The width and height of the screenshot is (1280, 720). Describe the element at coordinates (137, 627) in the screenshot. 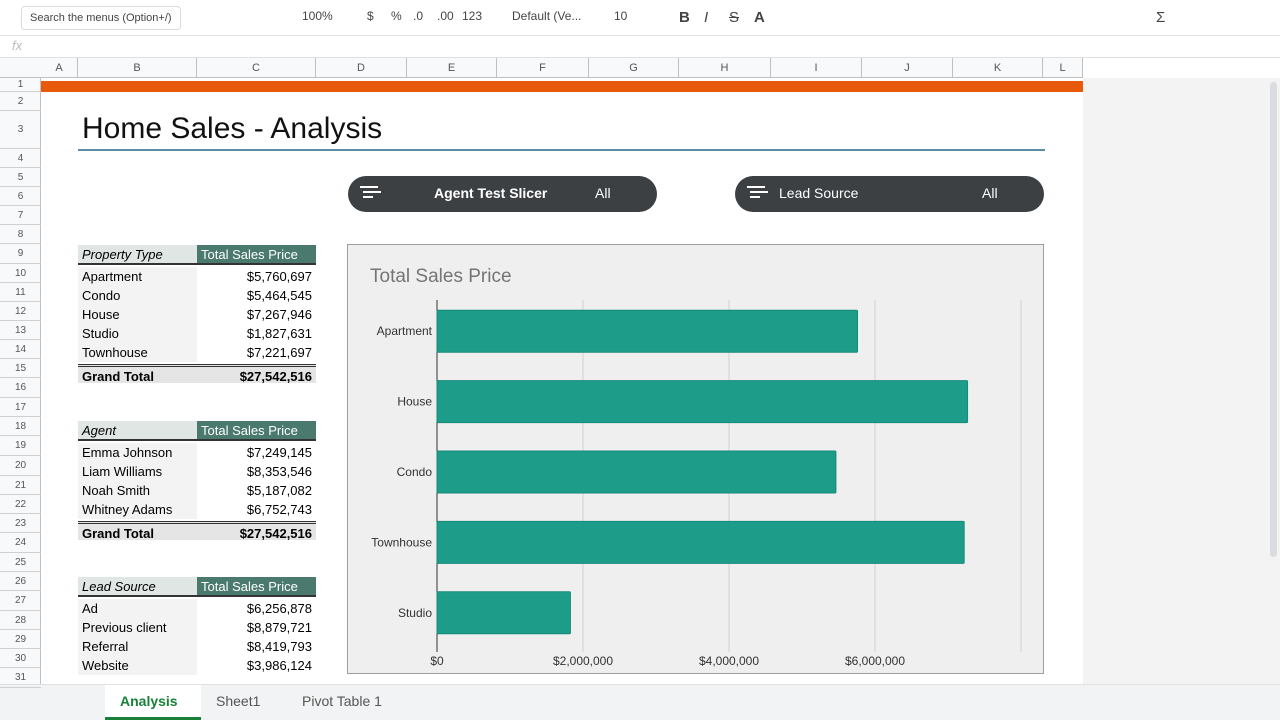

I see `table-cell: Previous client` at that location.